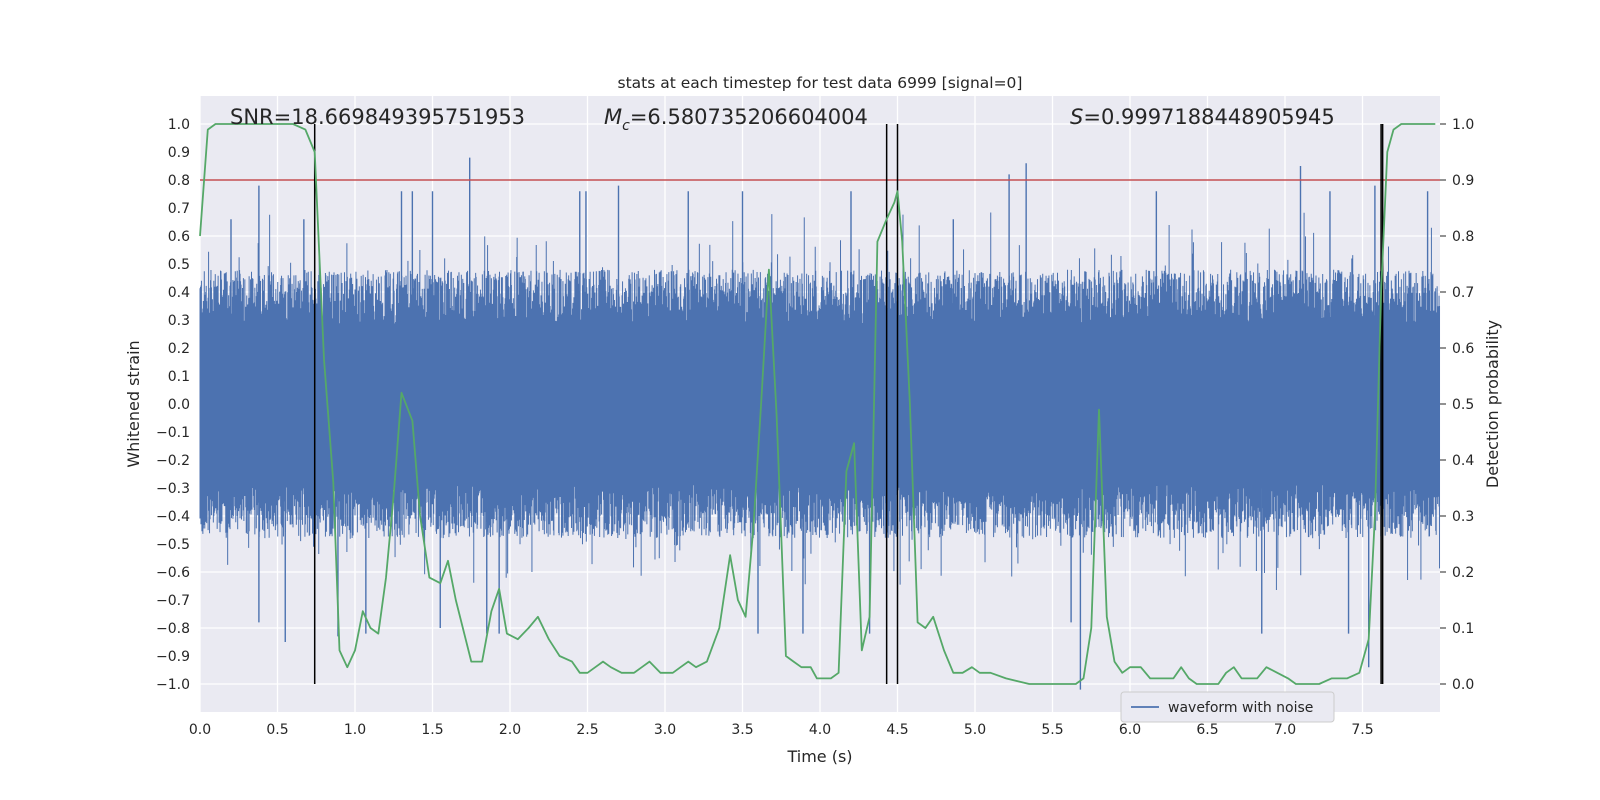 The width and height of the screenshot is (1600, 800). I want to click on y-tick-label: −0.7, so click(173, 601).